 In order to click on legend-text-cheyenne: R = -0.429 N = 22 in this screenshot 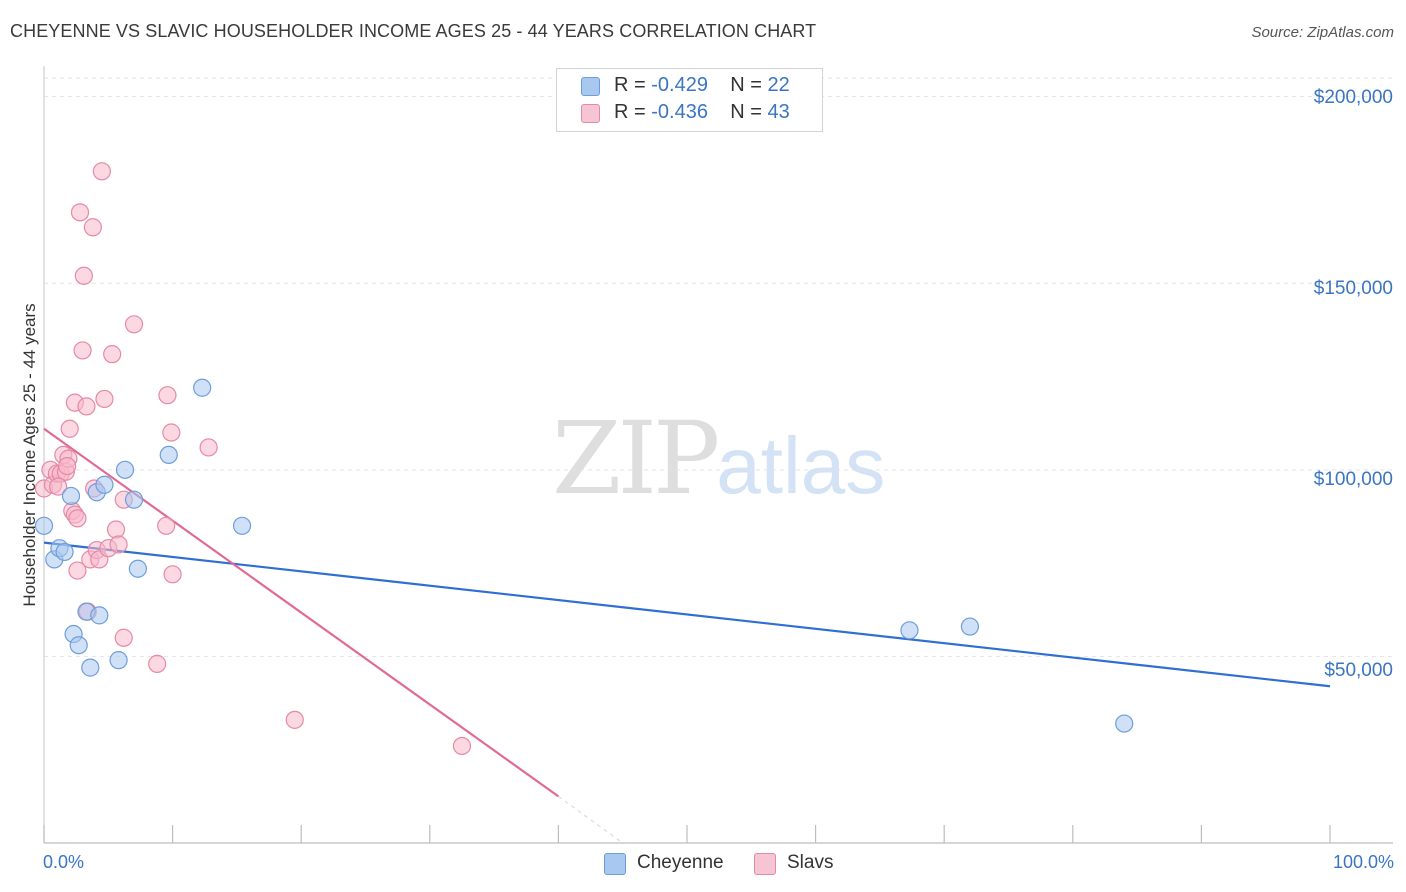, I will do `click(702, 85)`.